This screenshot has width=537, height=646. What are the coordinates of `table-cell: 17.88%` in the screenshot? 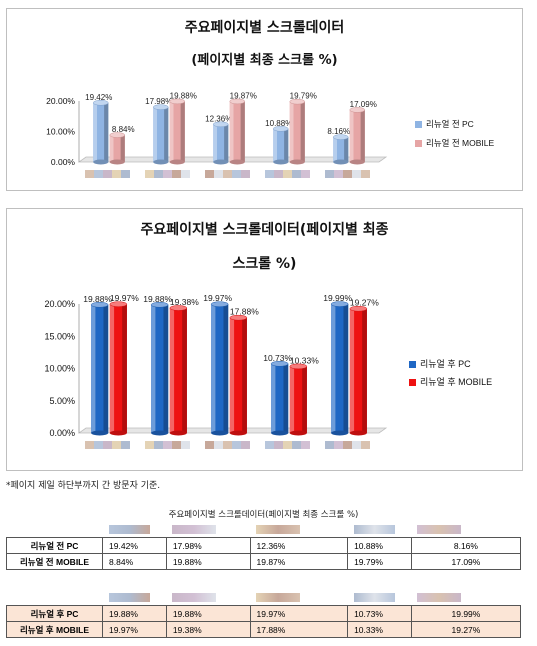 It's located at (299, 629).